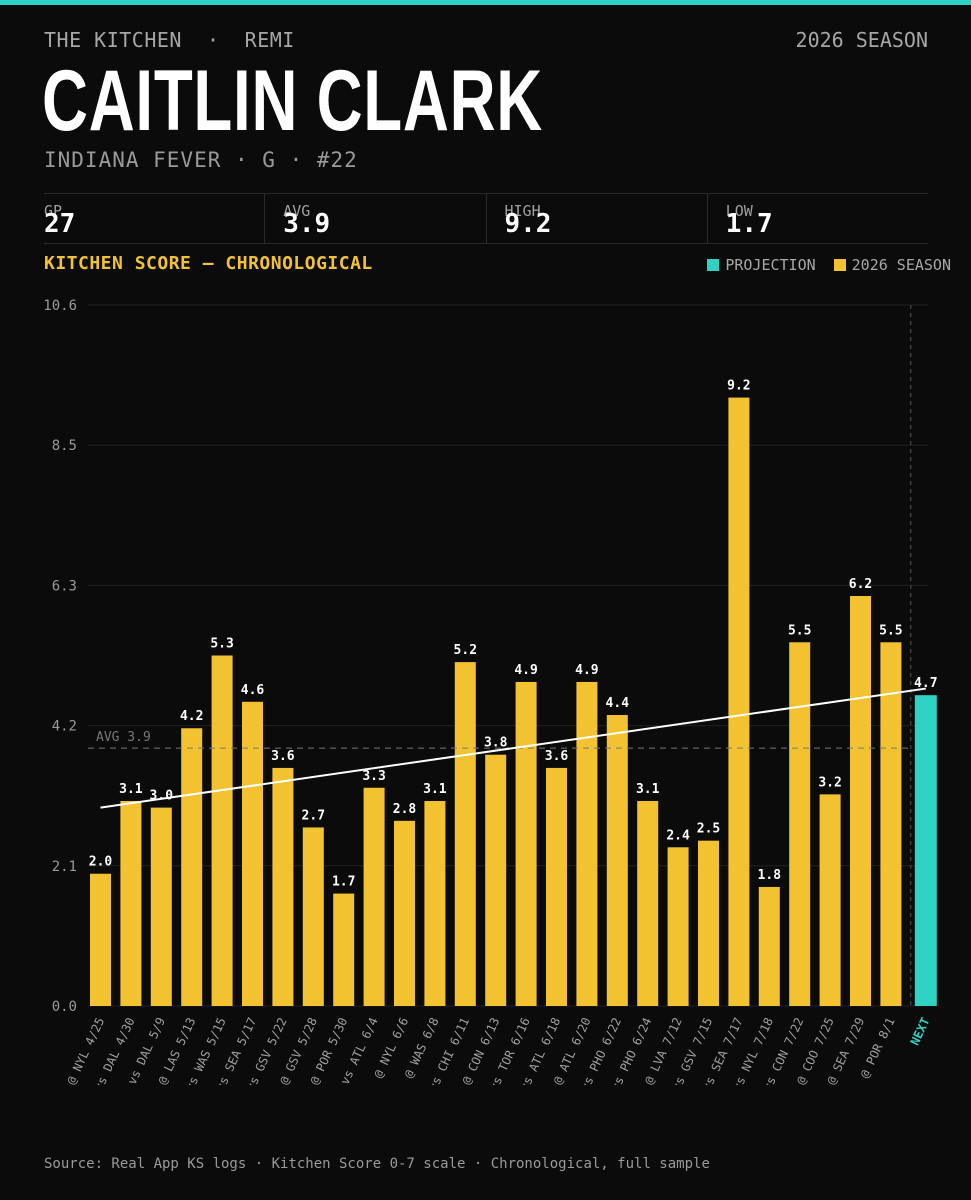 This screenshot has width=971, height=1200. What do you see at coordinates (513, 748) in the screenshot?
I see `trend-line` at bounding box center [513, 748].